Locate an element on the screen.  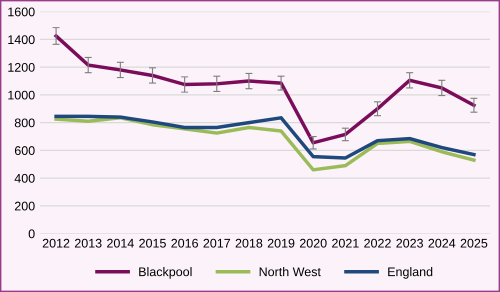
x-tick-label: 2025 is located at coordinates (474, 243).